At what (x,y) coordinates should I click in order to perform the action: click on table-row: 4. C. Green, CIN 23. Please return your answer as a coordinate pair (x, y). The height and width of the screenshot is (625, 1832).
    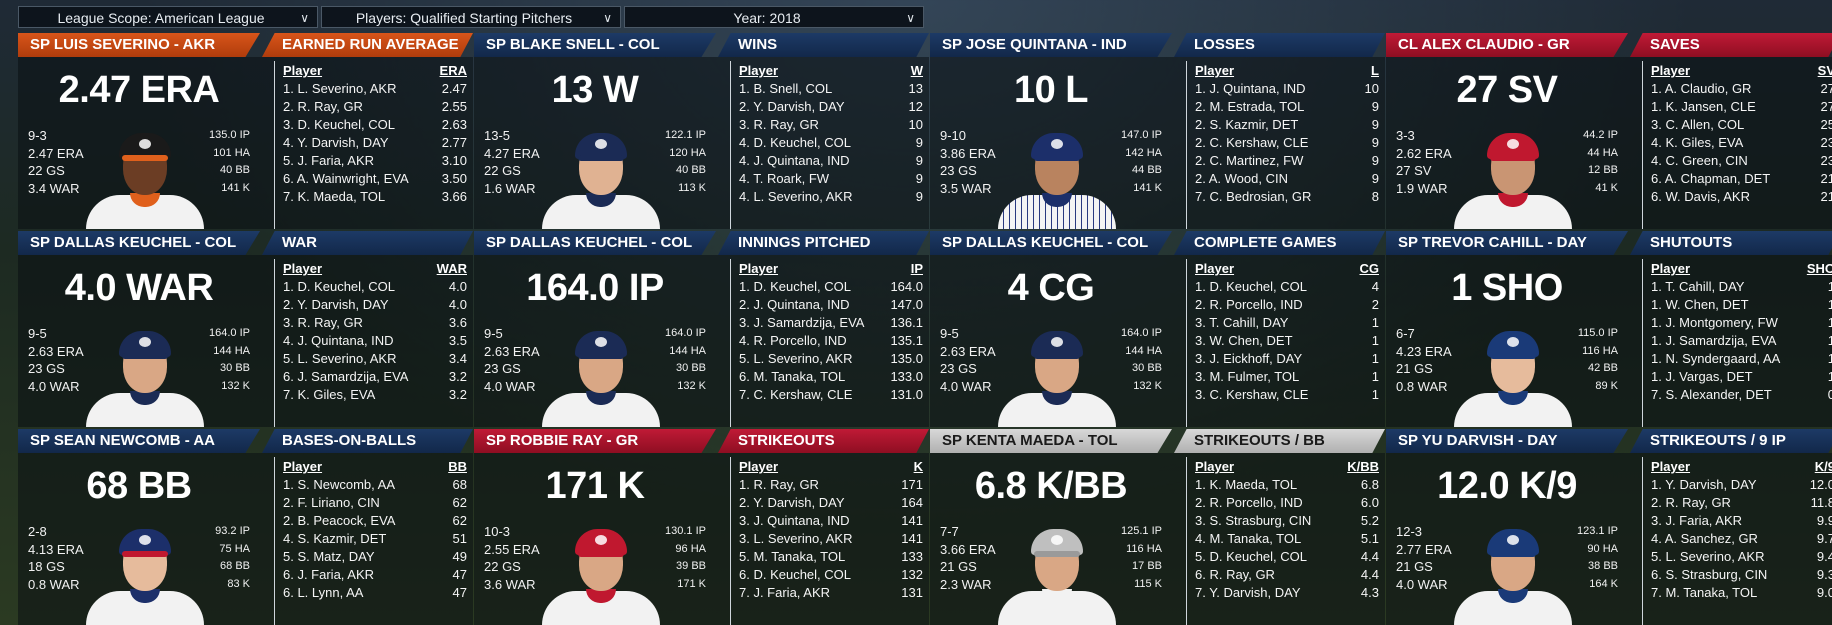
    Looking at the image, I should click on (1741, 161).